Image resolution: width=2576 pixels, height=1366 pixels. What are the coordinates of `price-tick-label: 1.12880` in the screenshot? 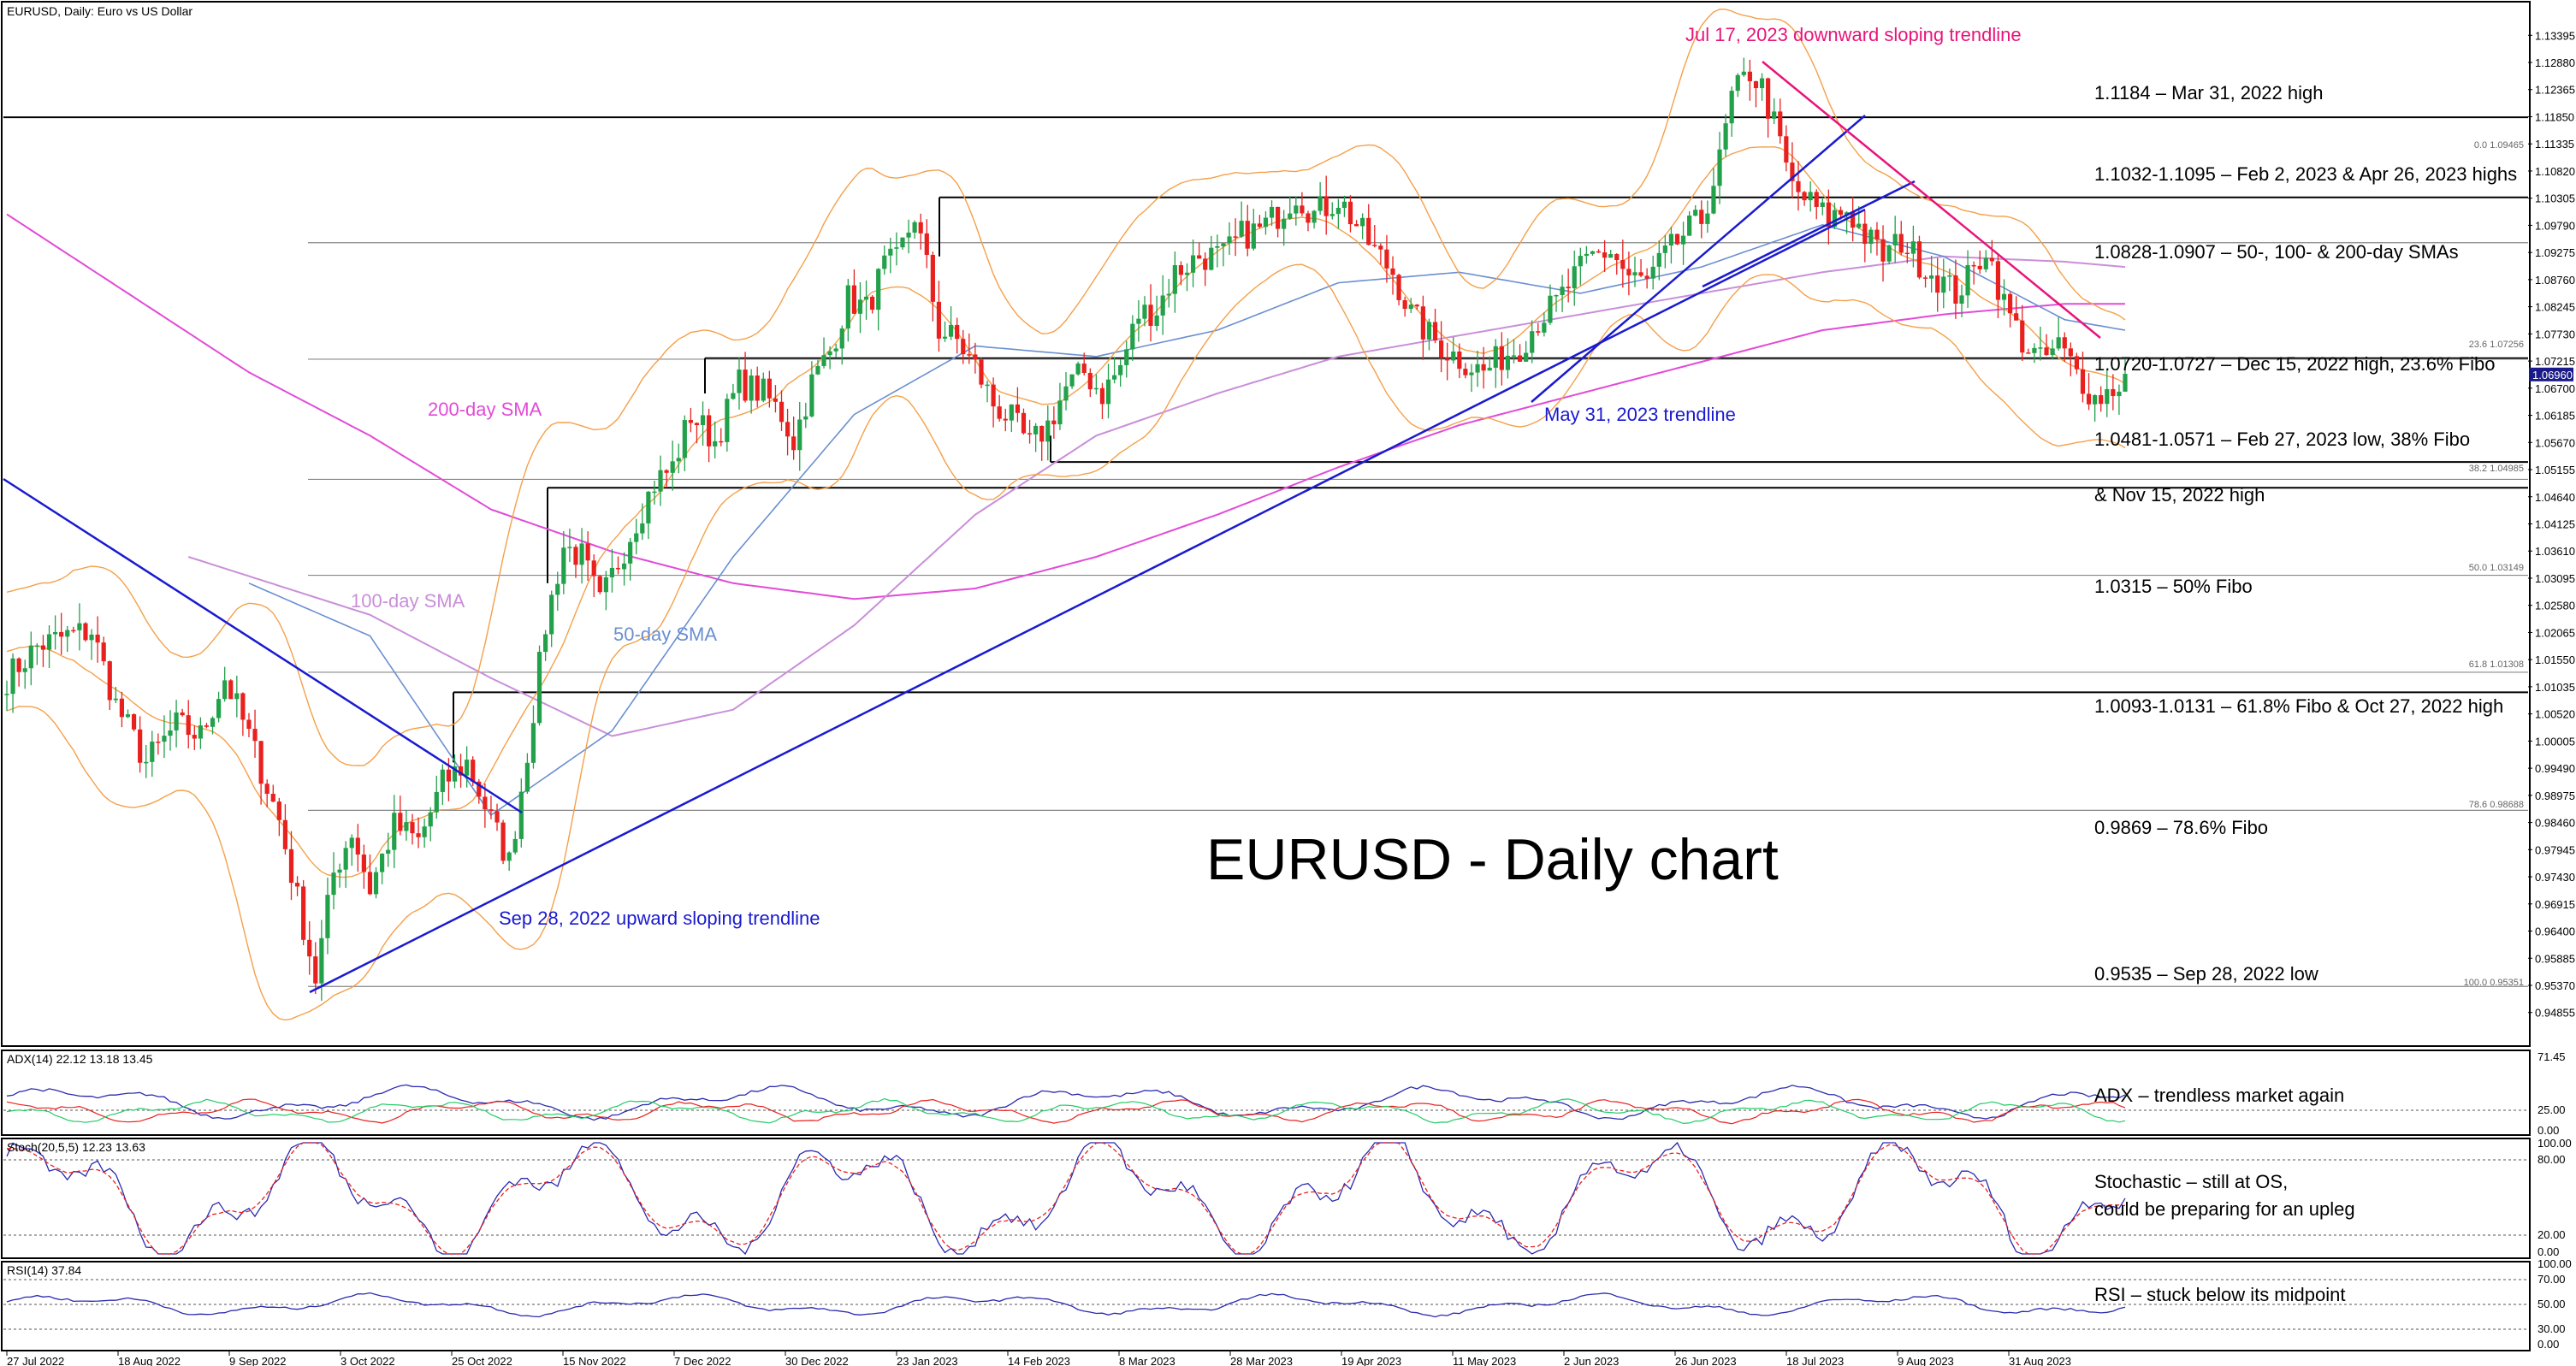 It's located at (2555, 62).